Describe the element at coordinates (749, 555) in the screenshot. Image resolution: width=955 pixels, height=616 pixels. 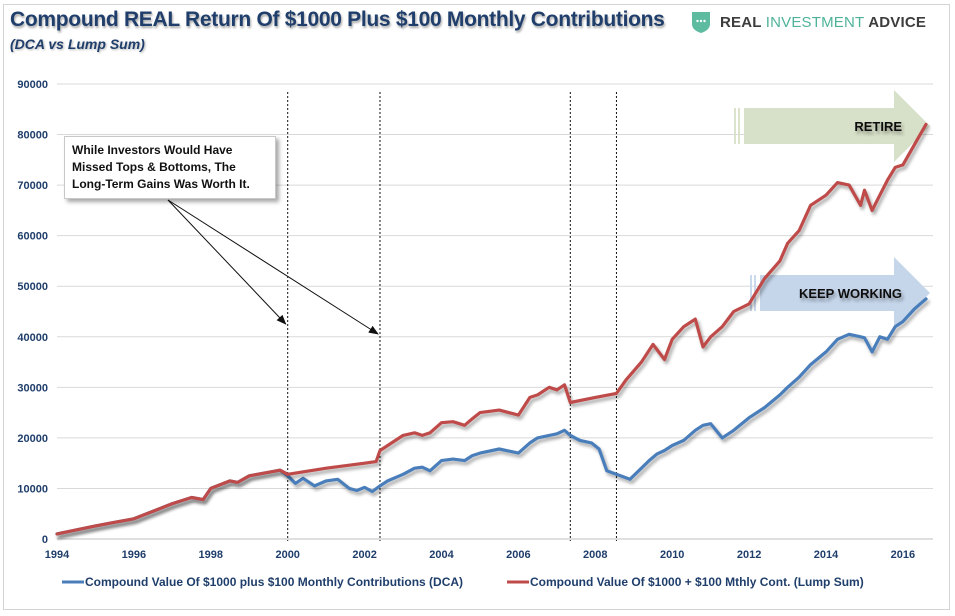
I see `x-tick-label: 2012` at that location.